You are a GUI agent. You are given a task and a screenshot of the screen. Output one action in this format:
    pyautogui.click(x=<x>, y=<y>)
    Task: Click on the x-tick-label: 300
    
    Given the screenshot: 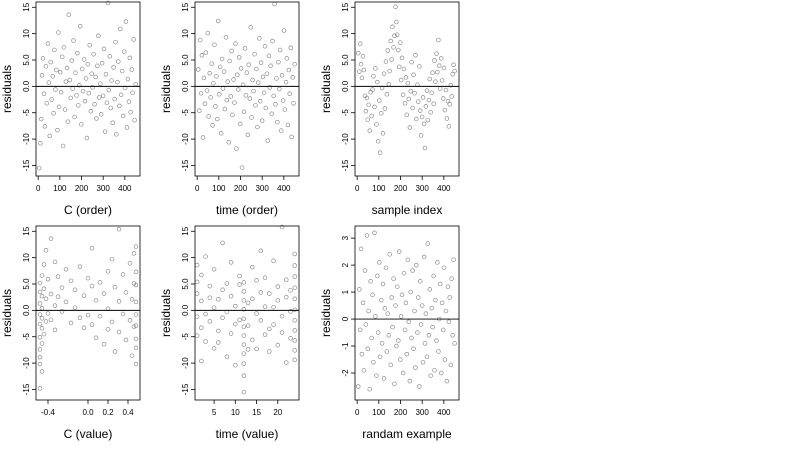 What is the action you would take?
    pyautogui.click(x=422, y=188)
    